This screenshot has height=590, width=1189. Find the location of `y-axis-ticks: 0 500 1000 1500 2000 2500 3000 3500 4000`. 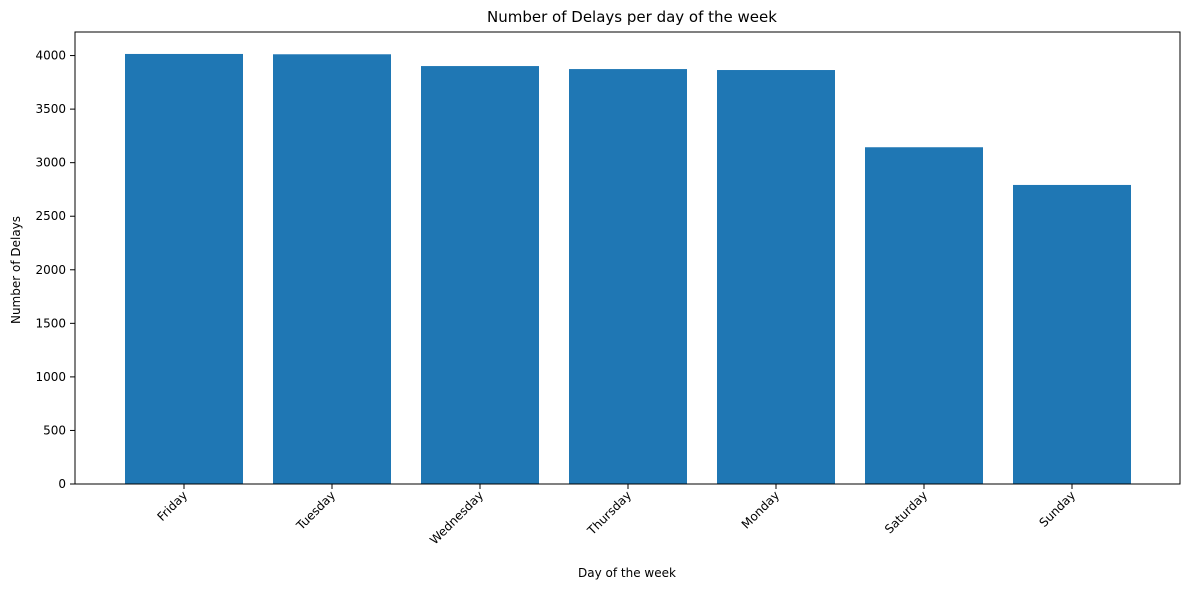

y-axis-ticks: 0 500 1000 1500 2000 2500 3000 3500 4000 is located at coordinates (55, 270).